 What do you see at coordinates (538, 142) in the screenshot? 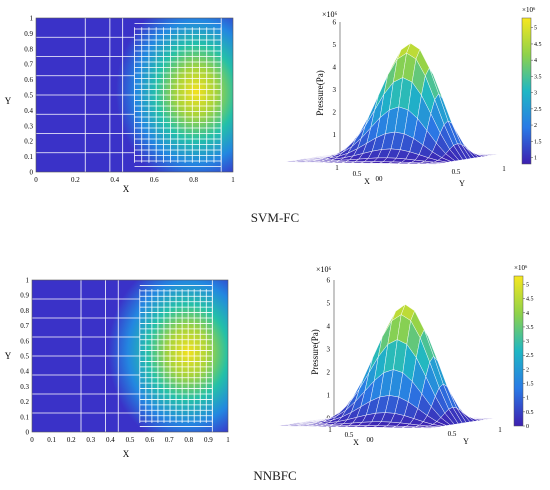
I see `colorbar-tick-label: 1.5` at bounding box center [538, 142].